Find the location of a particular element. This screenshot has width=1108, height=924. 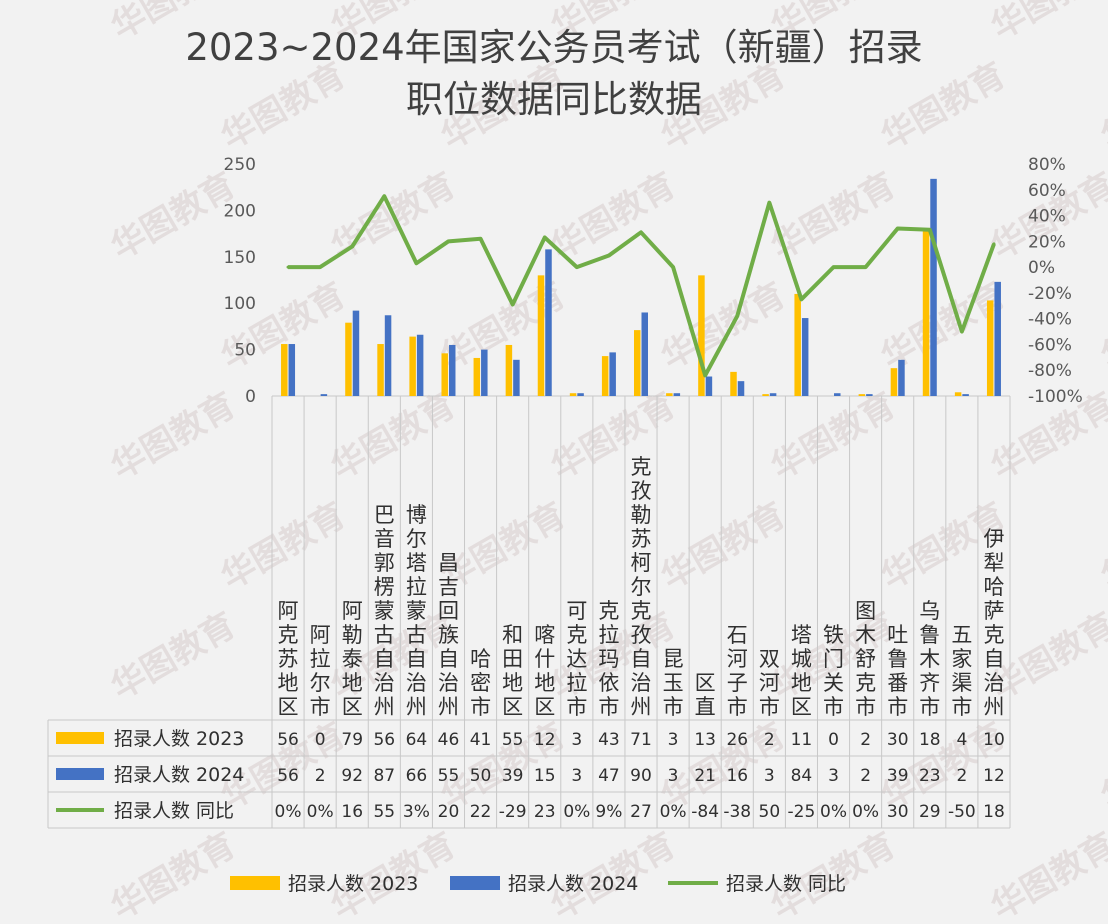

y-left-tick-label: 150 is located at coordinates (240, 258).